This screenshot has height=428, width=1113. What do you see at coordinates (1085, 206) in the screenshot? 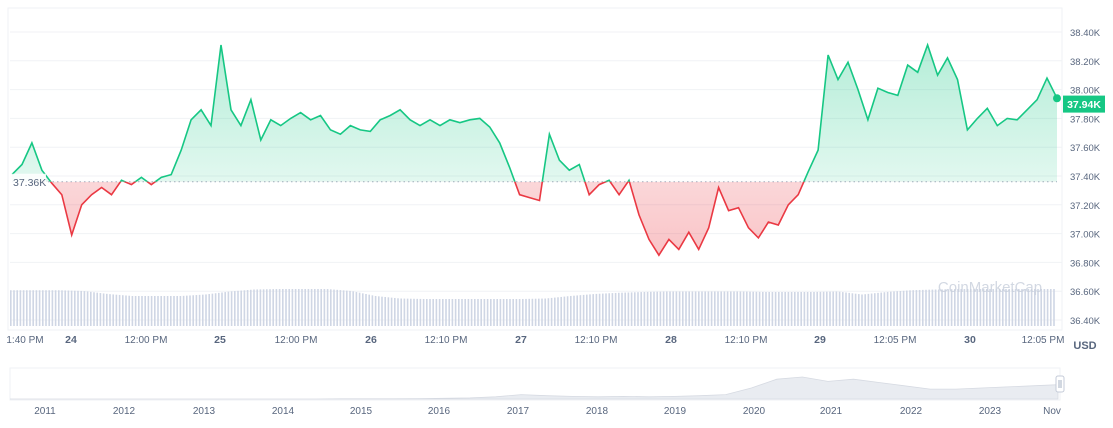
I see `y-tick-label: 37.20K` at bounding box center [1085, 206].